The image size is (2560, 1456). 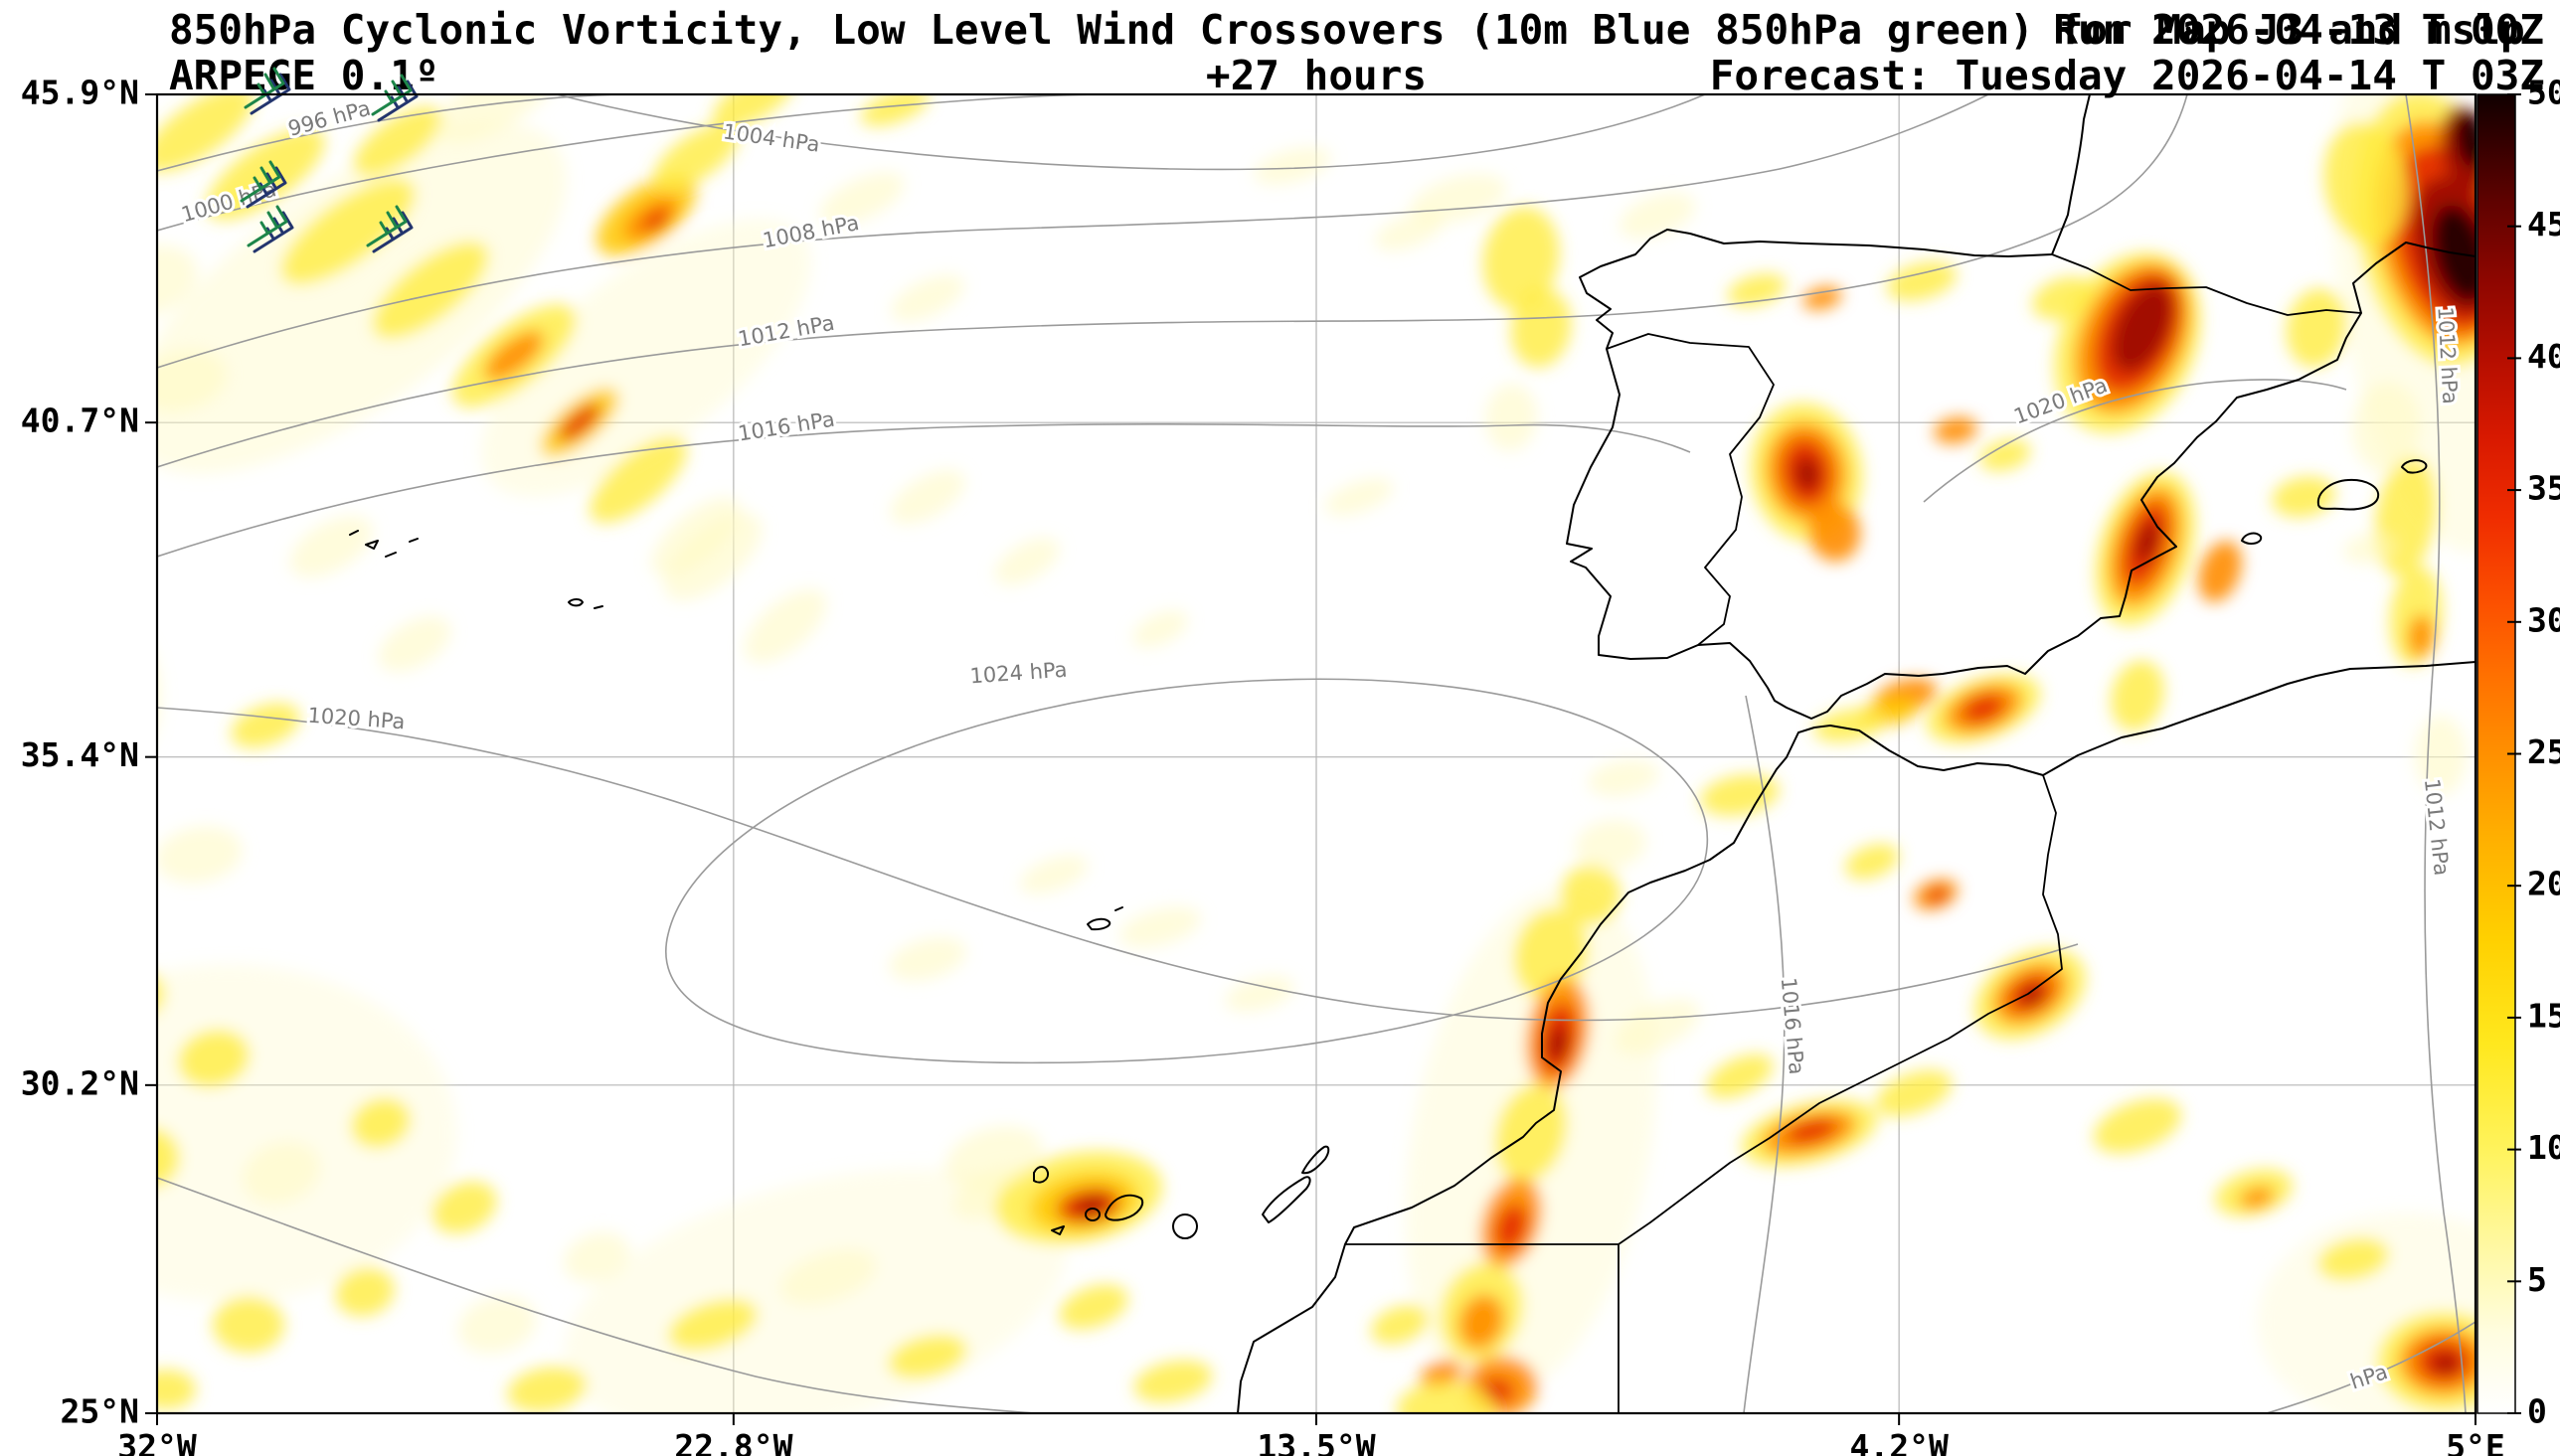 What do you see at coordinates (2543, 224) in the screenshot?
I see `colorbar-tick-label: 45` at bounding box center [2543, 224].